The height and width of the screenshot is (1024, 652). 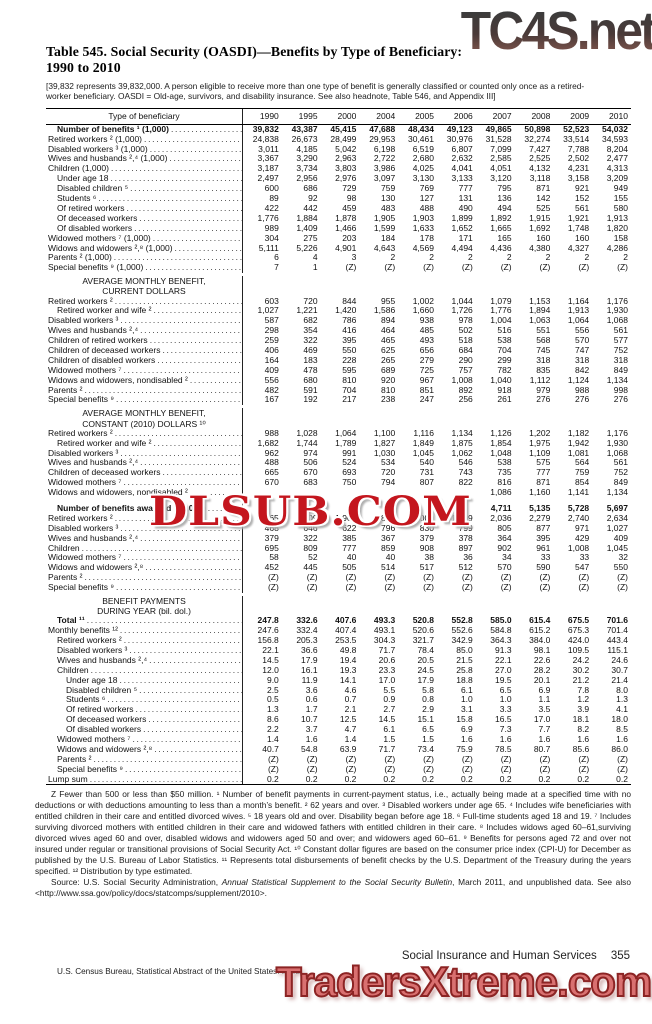 What do you see at coordinates (387, 651) in the screenshot?
I see `value-cell: 71.7` at bounding box center [387, 651].